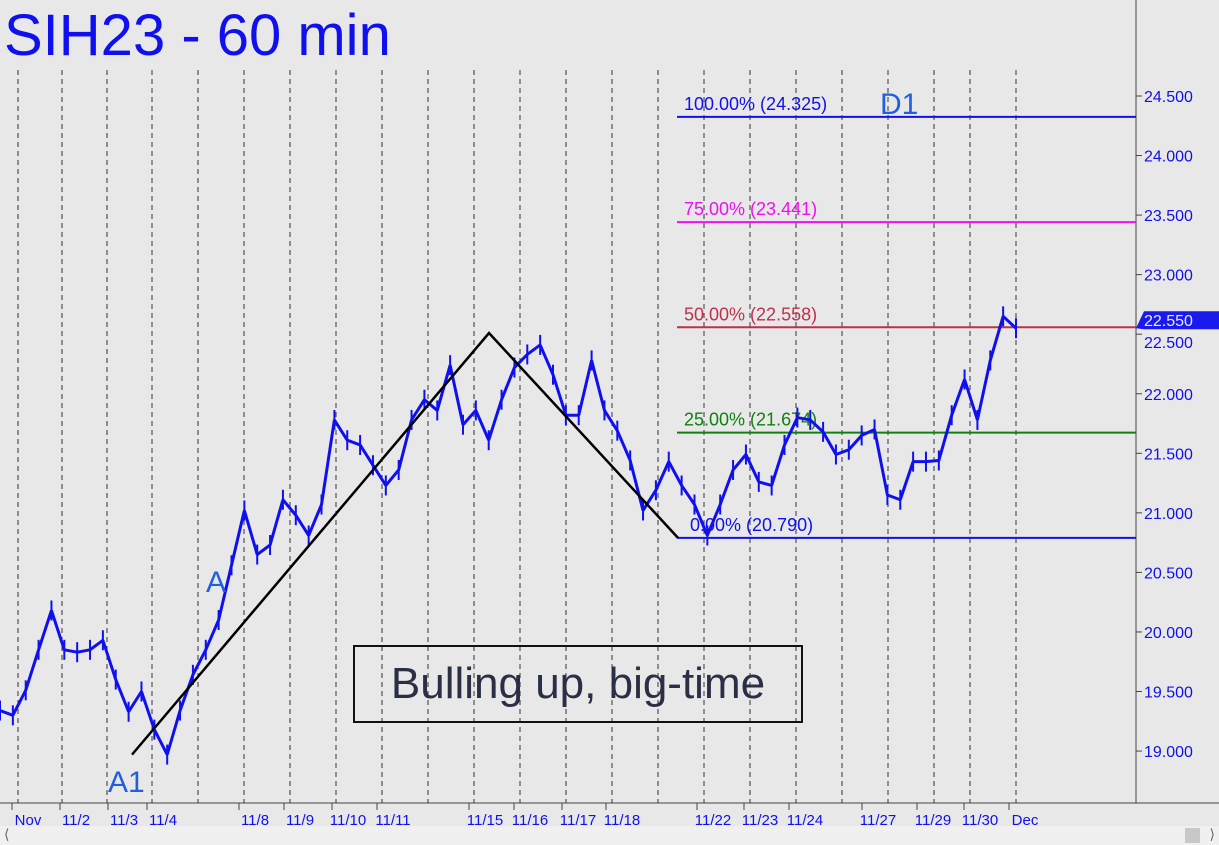  Describe the element at coordinates (899, 104) in the screenshot. I see `wave-label: D1` at that location.